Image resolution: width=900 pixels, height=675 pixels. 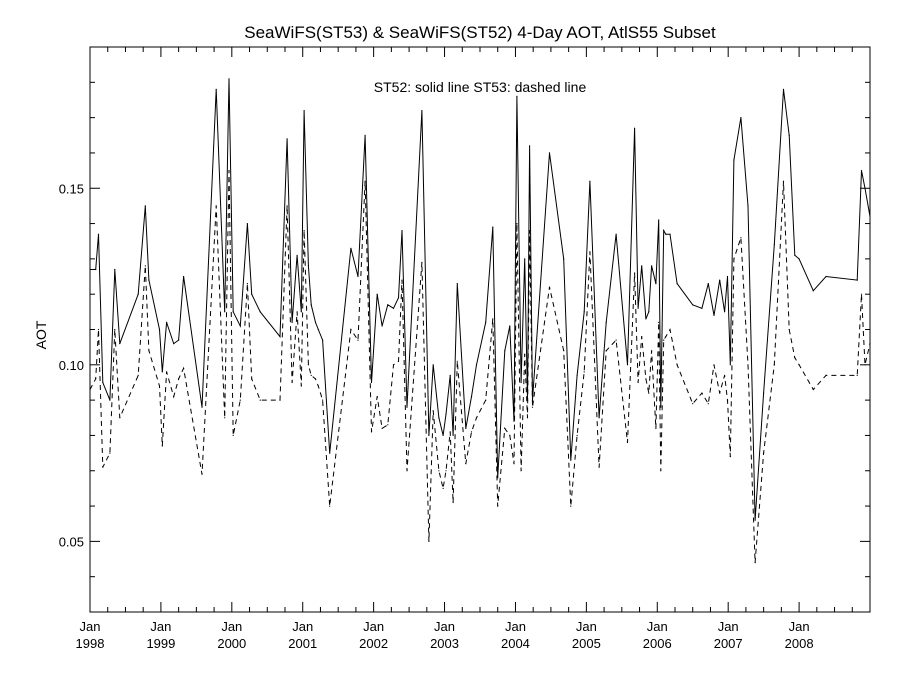 What do you see at coordinates (160, 643) in the screenshot?
I see `x-tick-label-year: 1999` at bounding box center [160, 643].